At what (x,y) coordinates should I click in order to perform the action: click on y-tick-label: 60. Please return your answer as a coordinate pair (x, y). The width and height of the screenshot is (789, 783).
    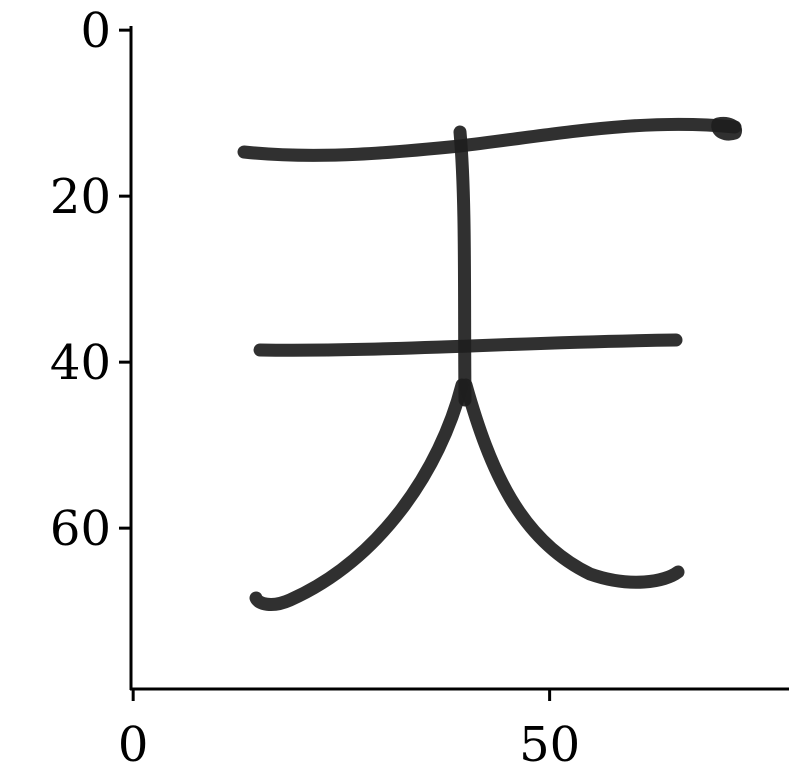
    Looking at the image, I should click on (80, 529).